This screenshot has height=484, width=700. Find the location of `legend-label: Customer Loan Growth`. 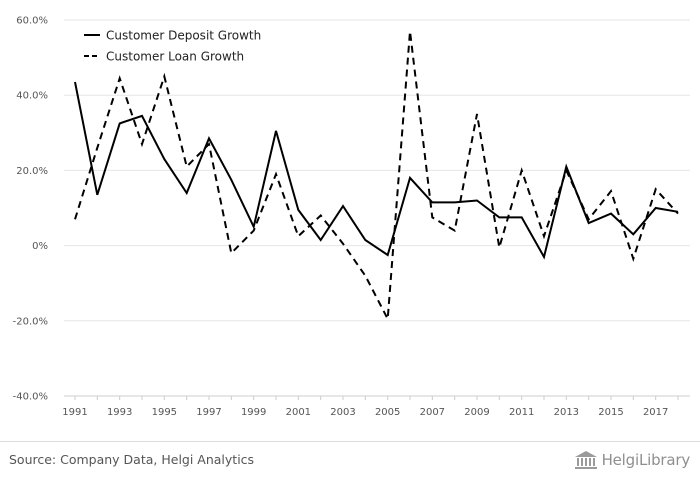

legend-label: Customer Loan Growth is located at coordinates (175, 57).